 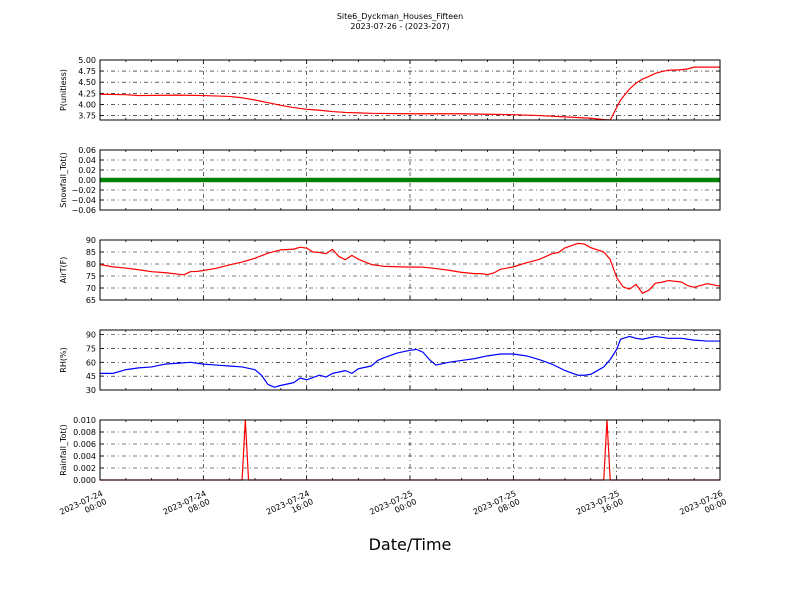 I want to click on panel-1-ylabel: Snowfall_Tot(), so click(x=63, y=180).